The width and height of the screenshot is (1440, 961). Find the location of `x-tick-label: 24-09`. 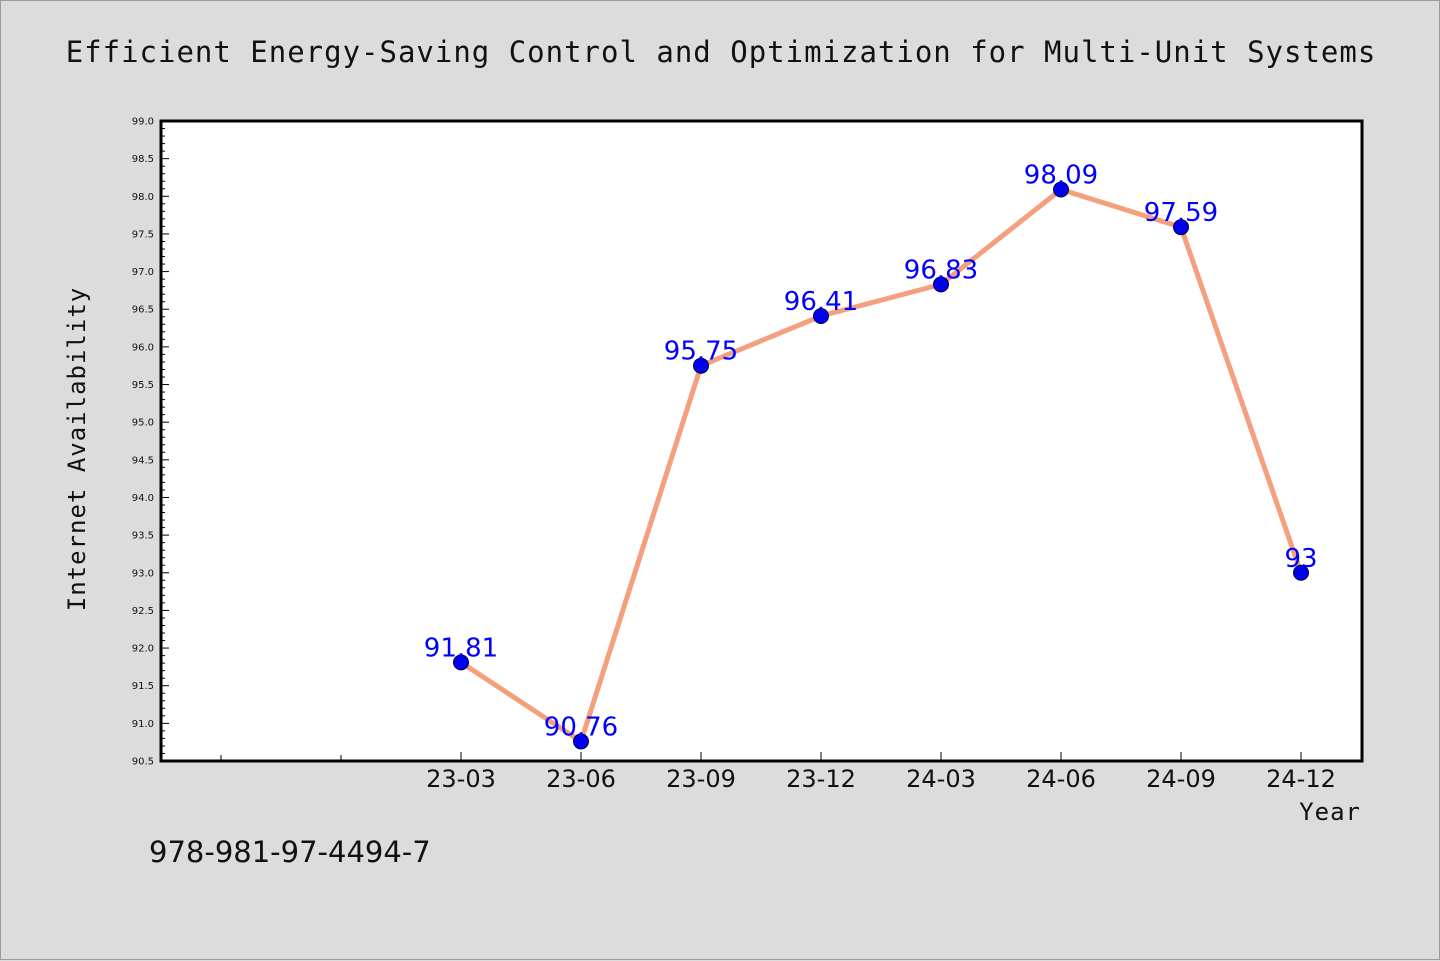

x-tick-label: 24-09 is located at coordinates (1181, 779).